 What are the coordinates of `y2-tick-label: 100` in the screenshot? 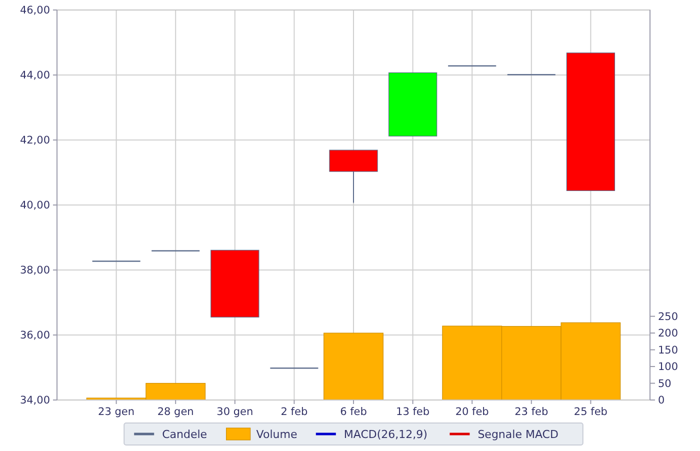 It's located at (668, 367).